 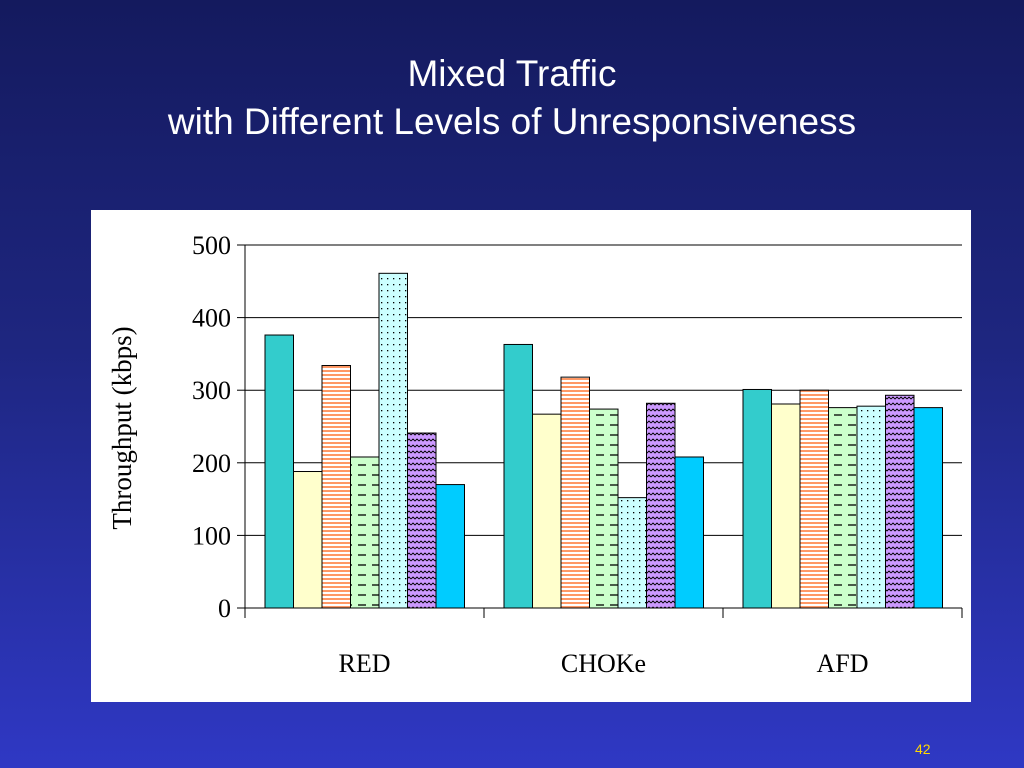 What do you see at coordinates (211, 318) in the screenshot?
I see `y-tick-label: 400` at bounding box center [211, 318].